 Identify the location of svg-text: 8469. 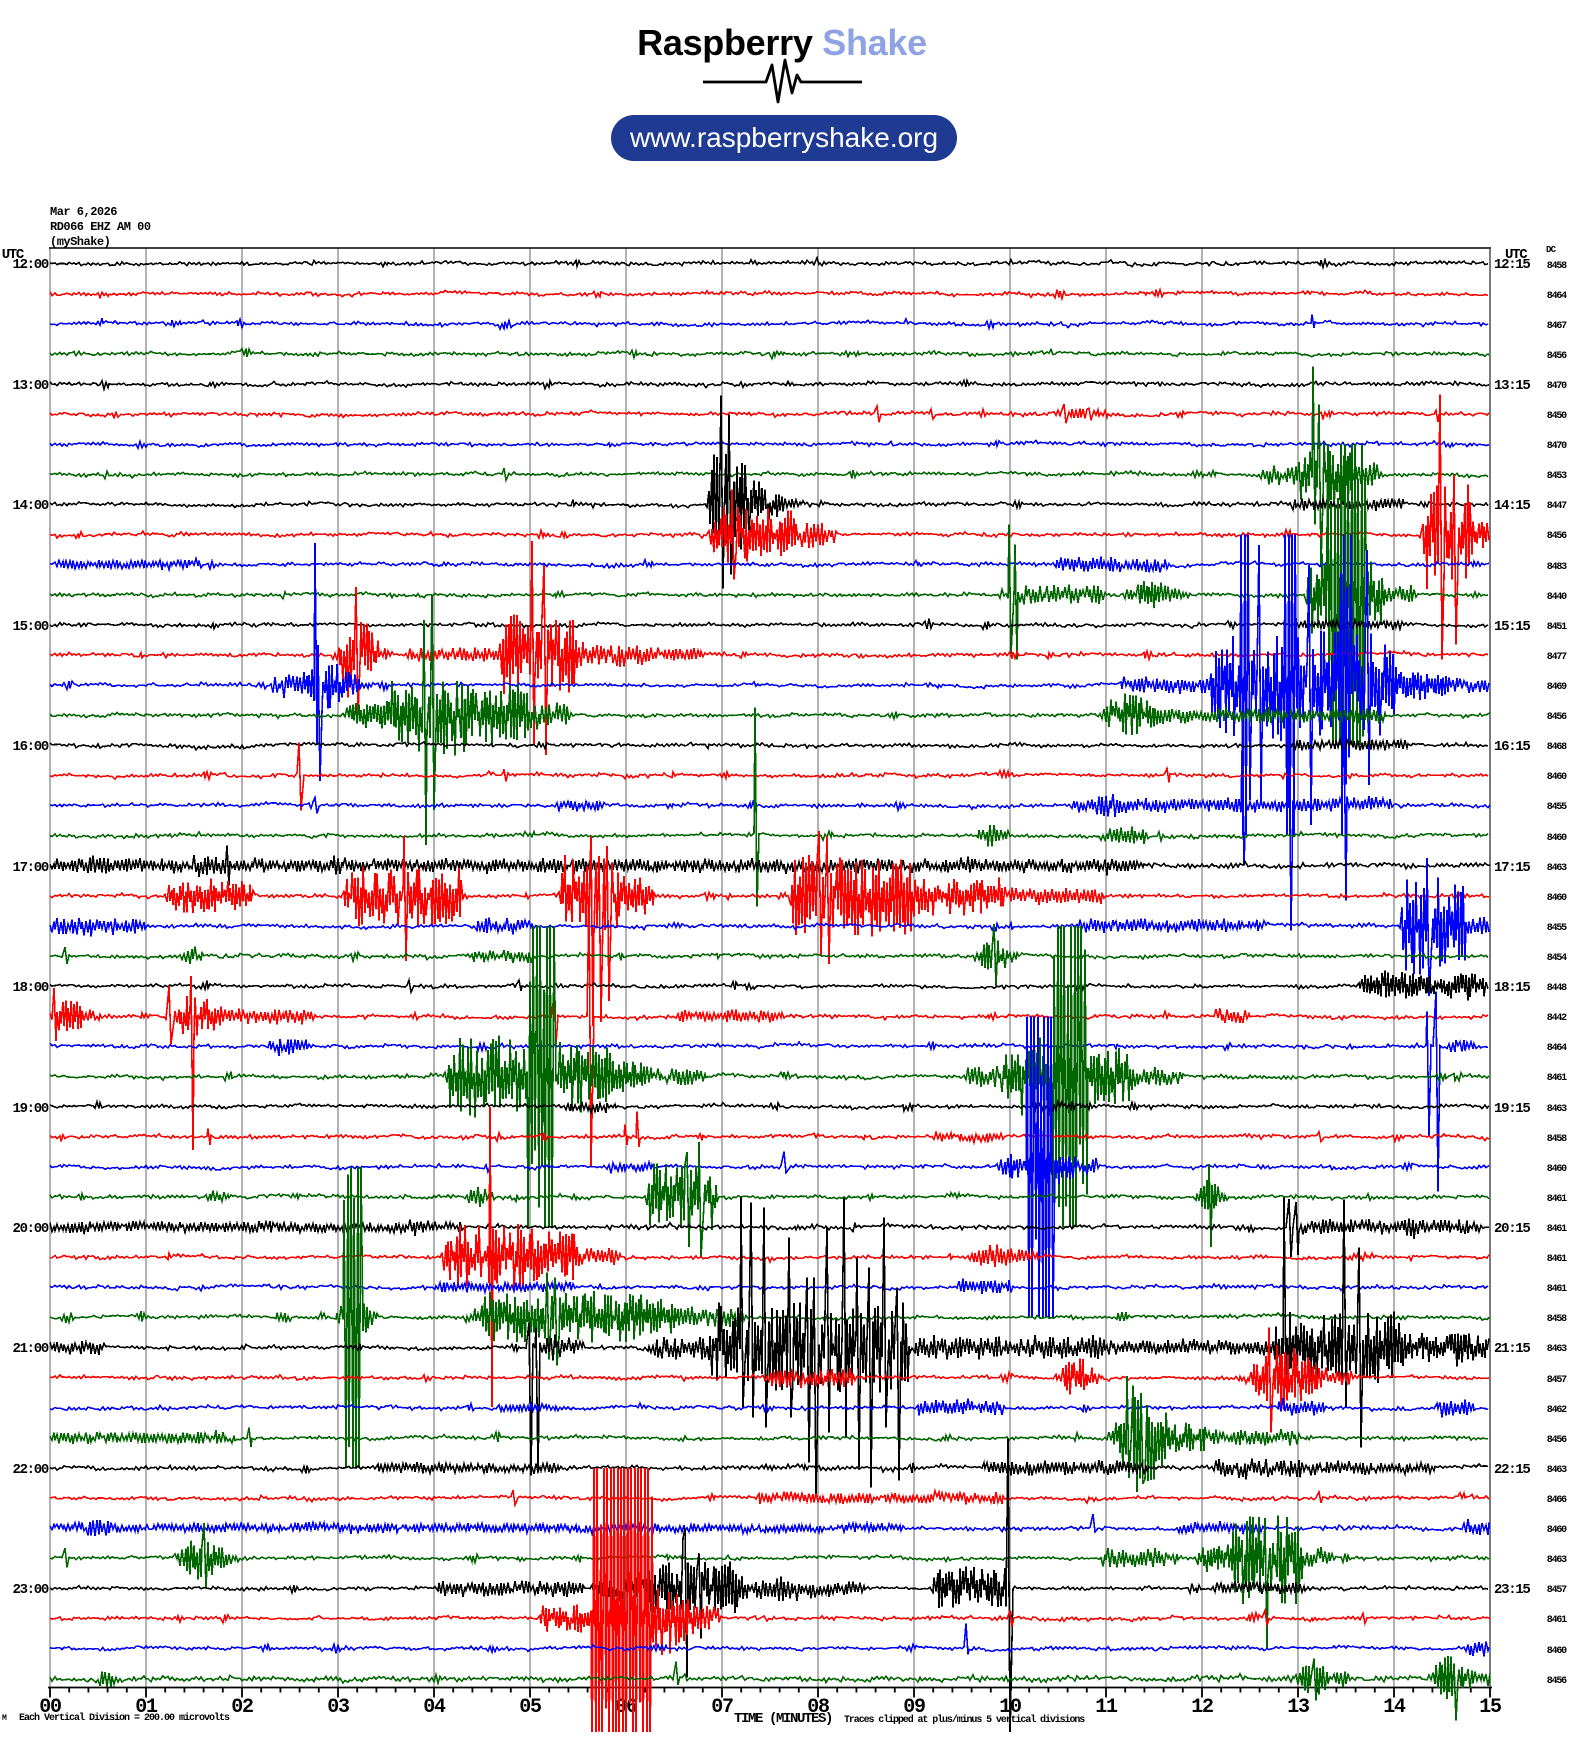
(1557, 687).